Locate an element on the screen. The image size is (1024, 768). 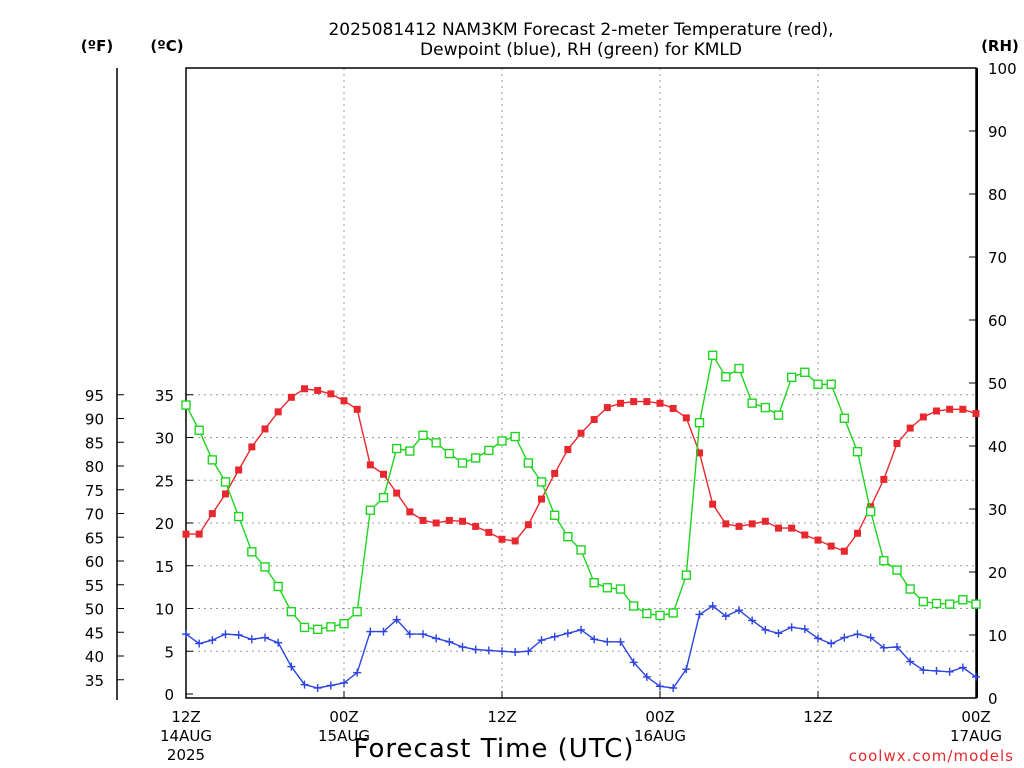
rh-tick-label: 70 is located at coordinates (997, 258).